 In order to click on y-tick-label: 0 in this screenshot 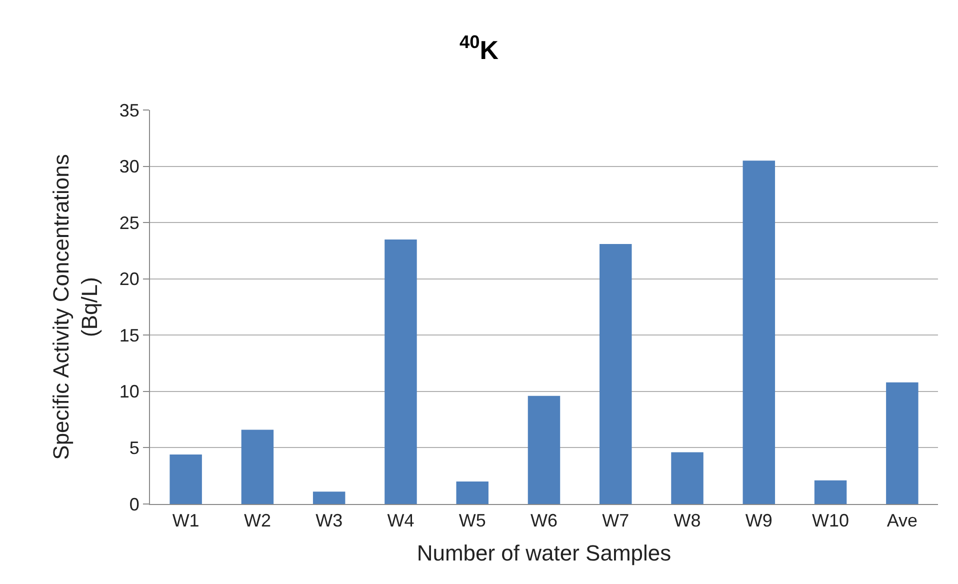, I will do `click(134, 504)`.